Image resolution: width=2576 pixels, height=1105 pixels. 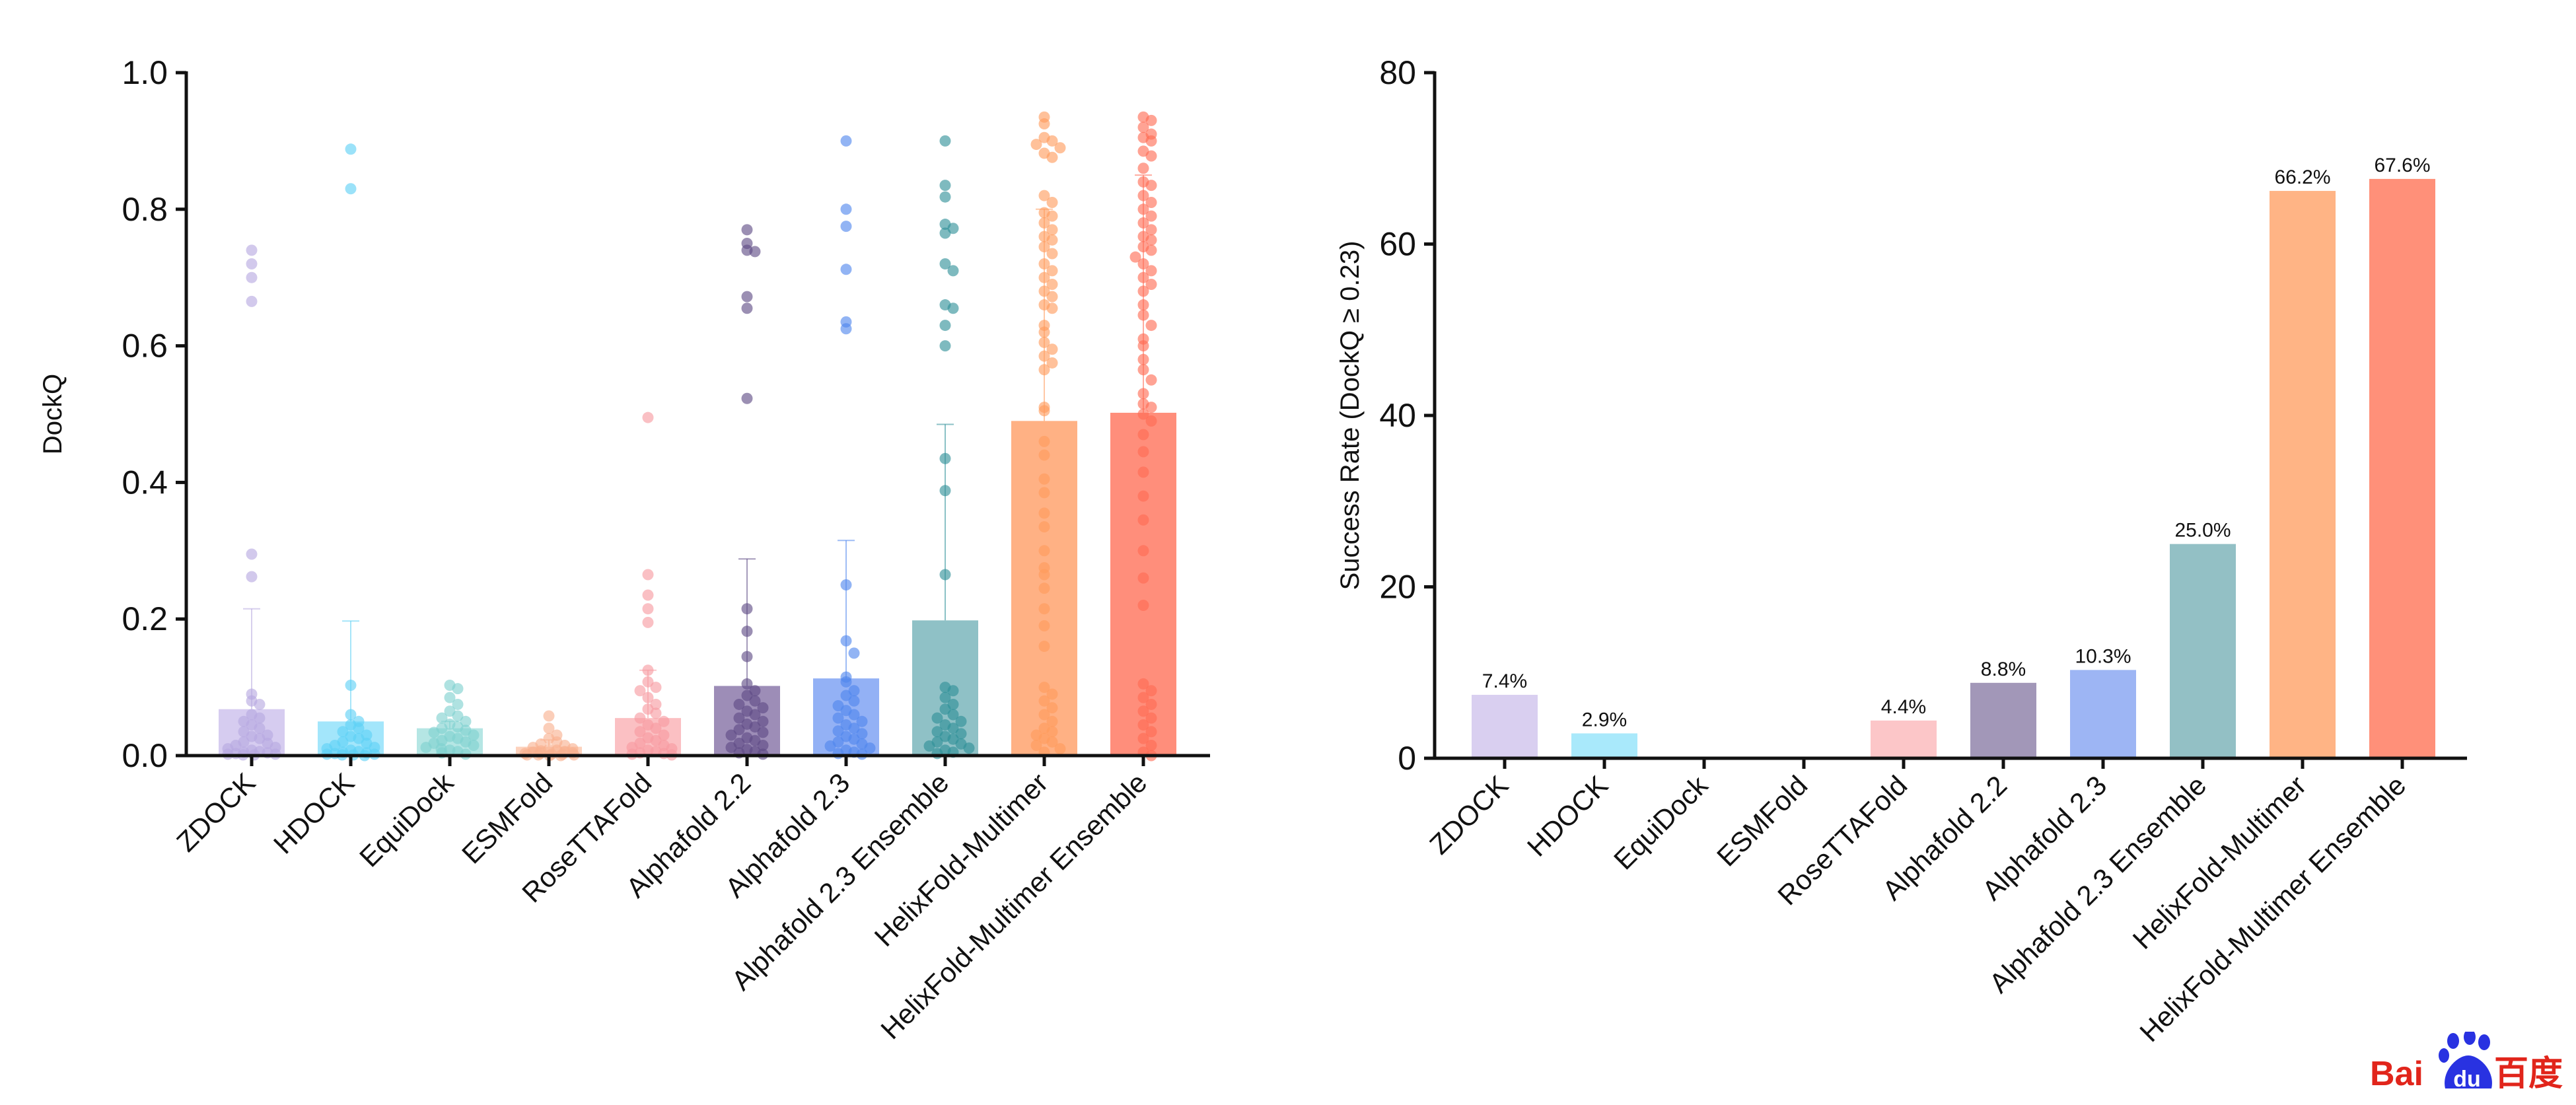 I want to click on y-axis-title: DockQ, so click(x=52, y=414).